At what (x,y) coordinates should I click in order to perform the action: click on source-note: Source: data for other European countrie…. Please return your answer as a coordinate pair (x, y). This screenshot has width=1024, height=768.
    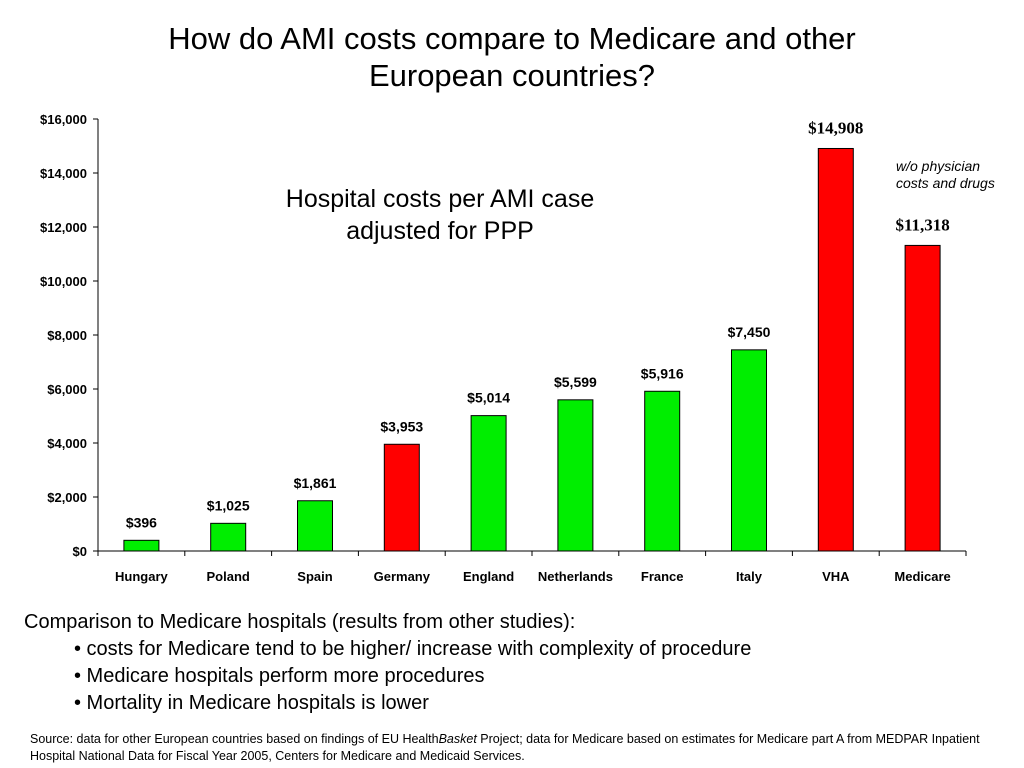
    Looking at the image, I should click on (520, 748).